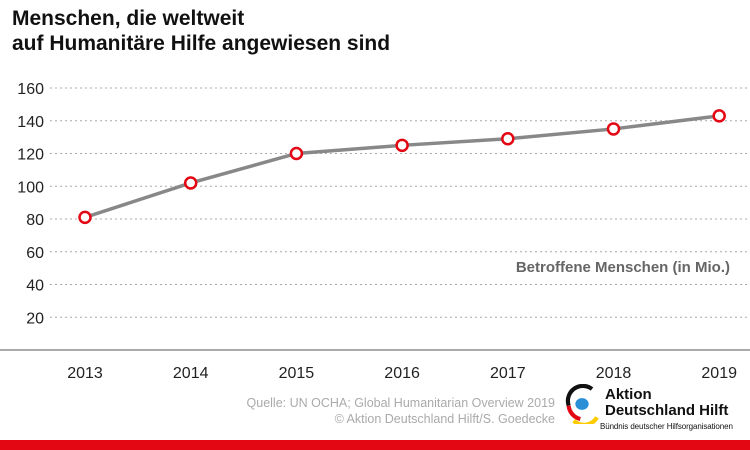  I want to click on copyright-text: © Aktion Deutschland Hilft/S. Goedecke, so click(444, 419).